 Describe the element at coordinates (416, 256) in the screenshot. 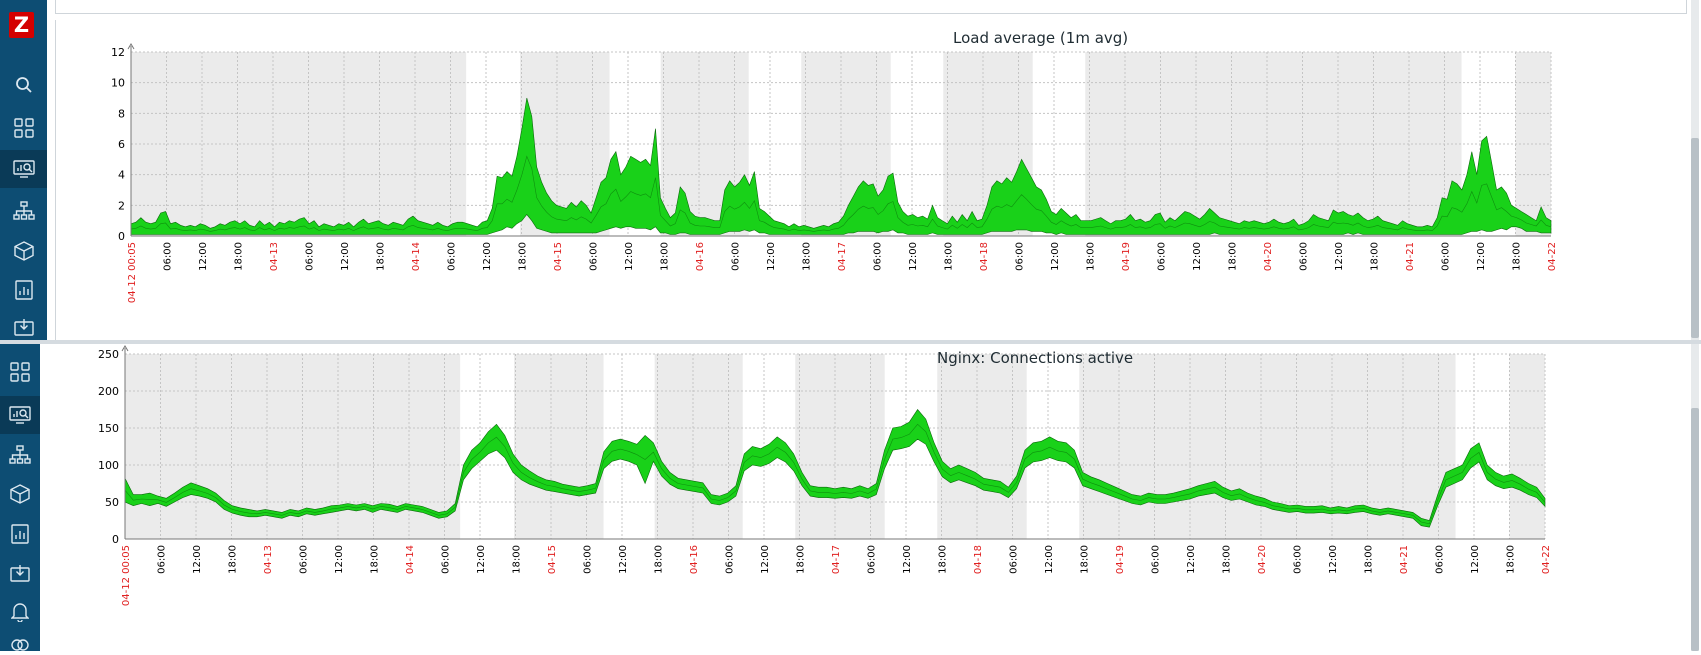

I see `x-tick-date-label: 04-14` at that location.